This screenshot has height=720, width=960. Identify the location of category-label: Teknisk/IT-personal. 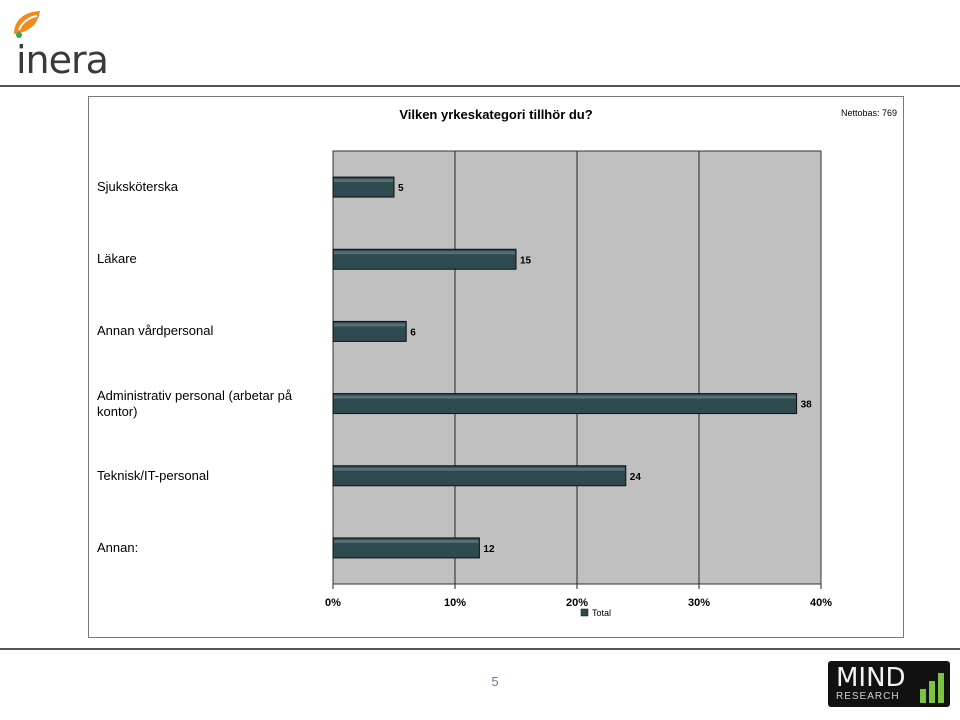
(153, 475).